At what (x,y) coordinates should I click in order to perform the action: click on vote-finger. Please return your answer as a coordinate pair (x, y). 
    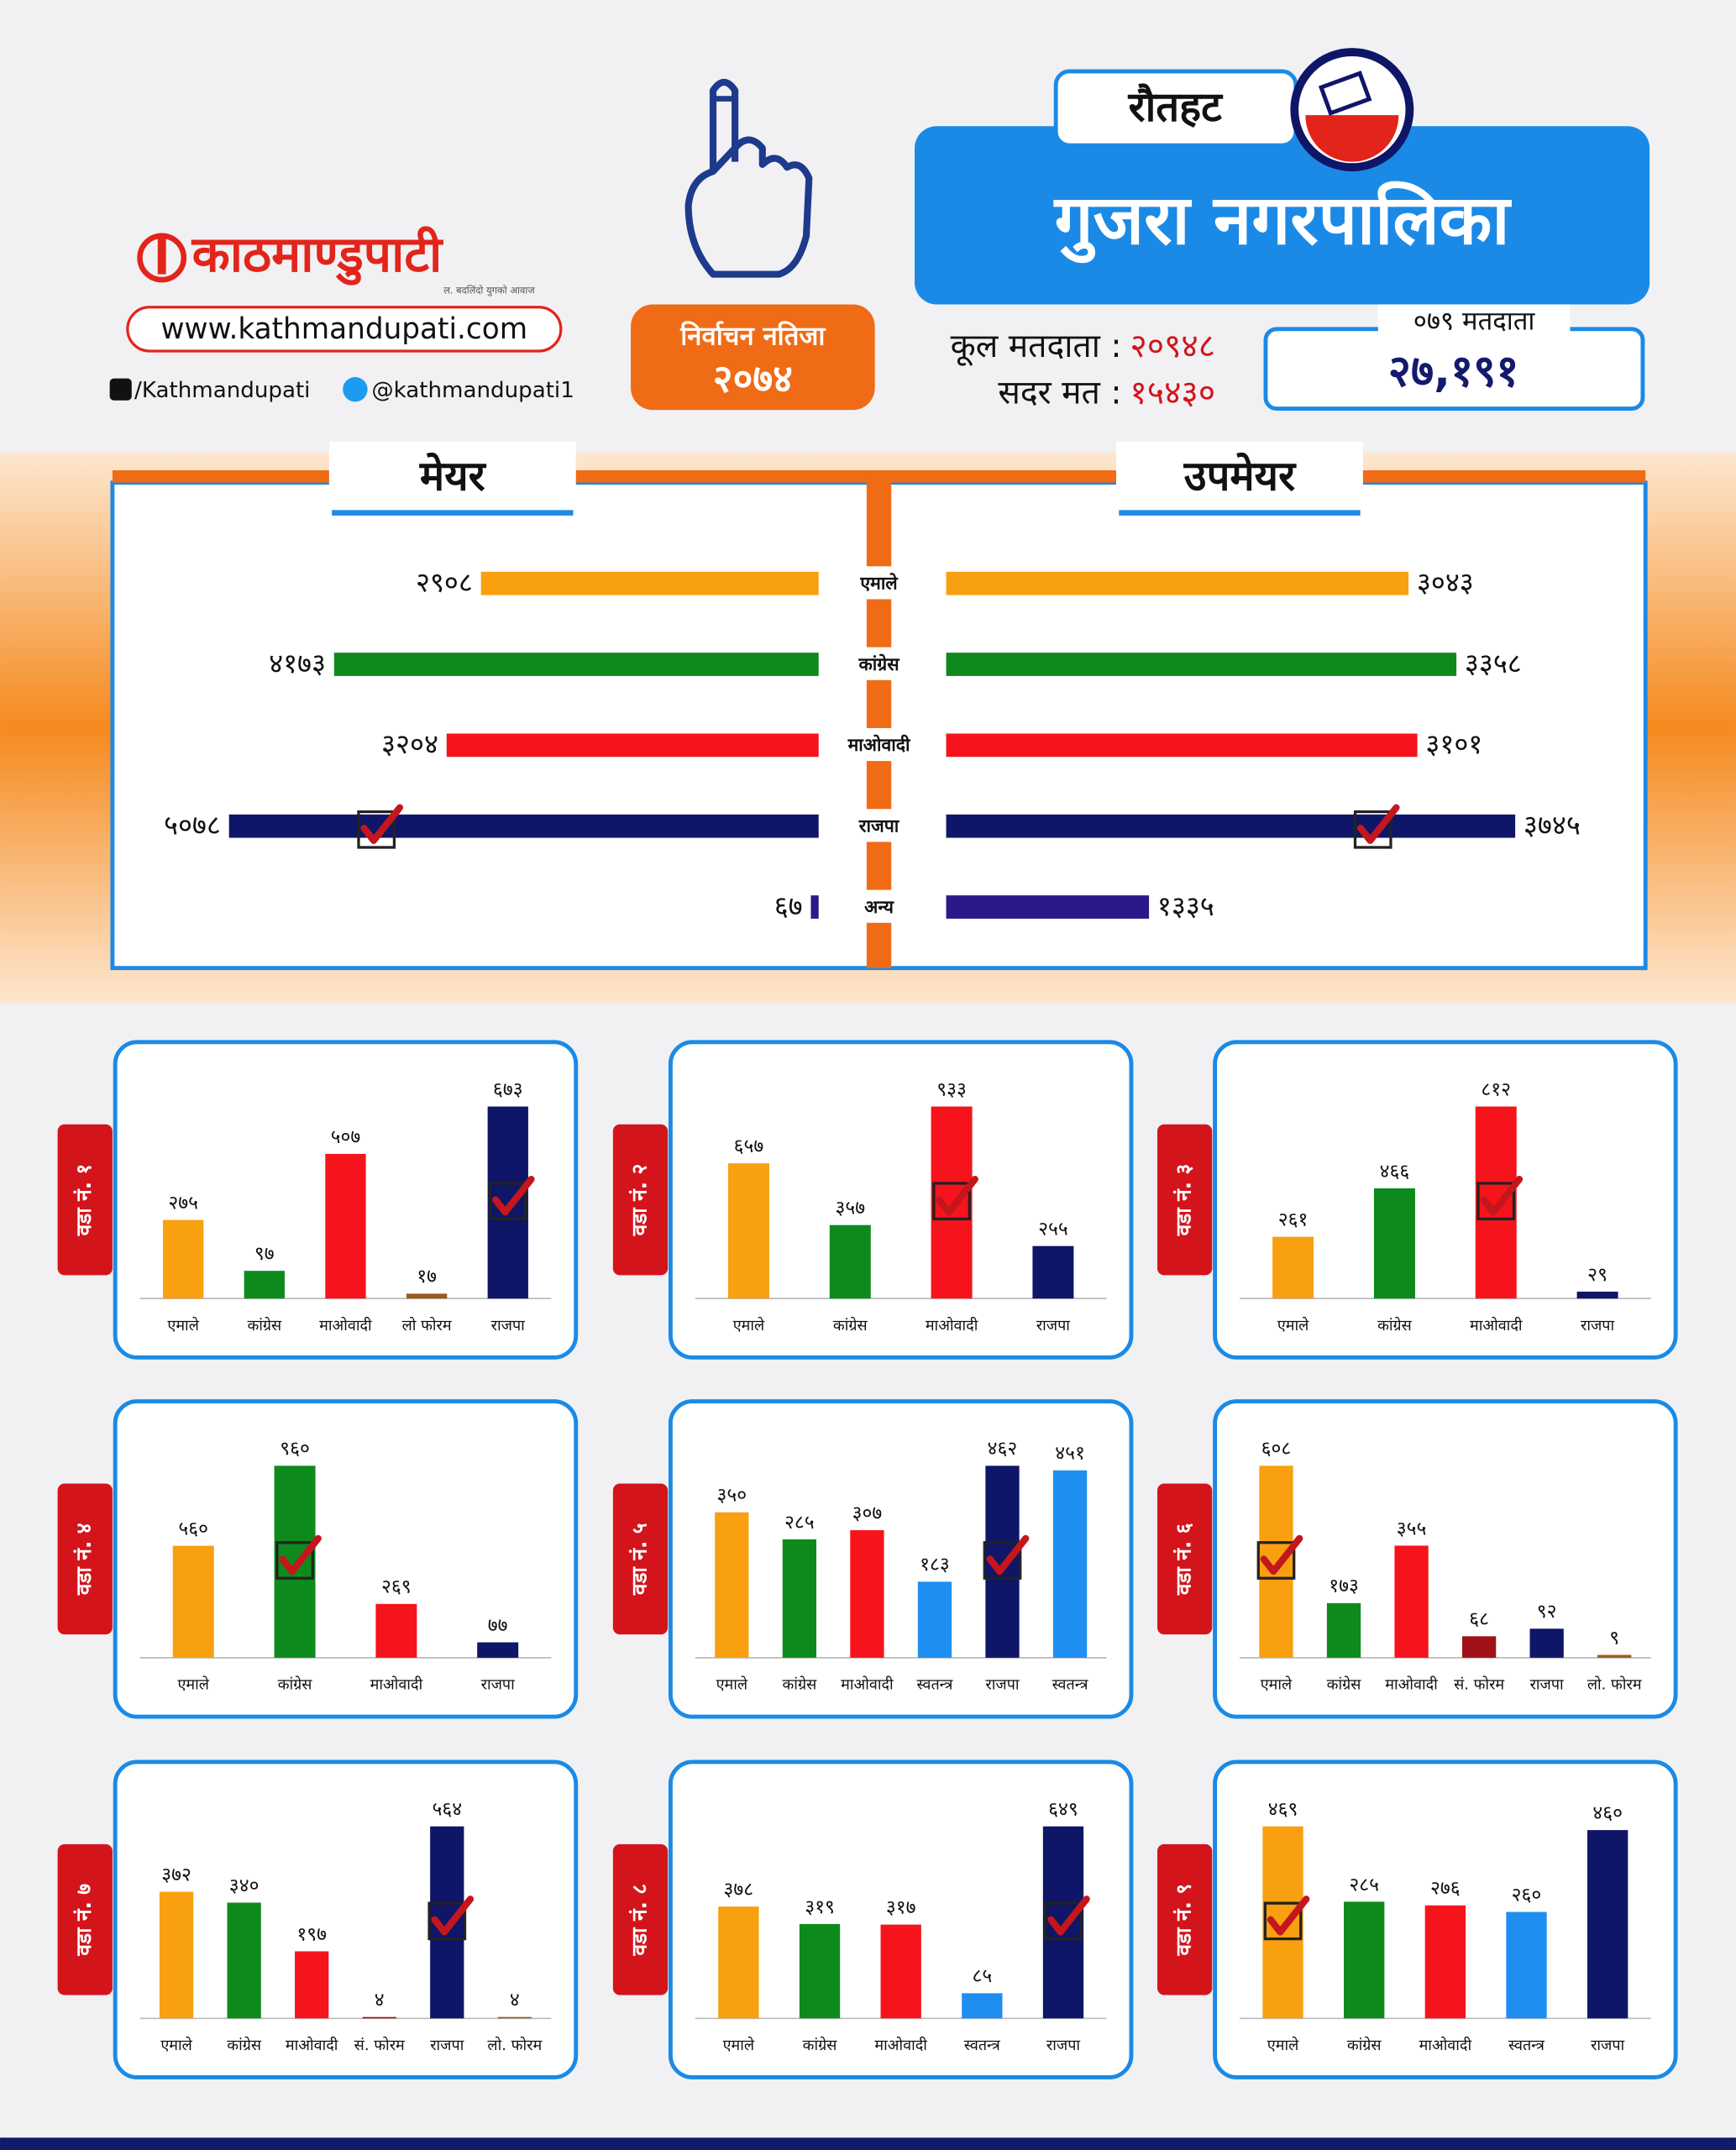
    Looking at the image, I should click on (748, 178).